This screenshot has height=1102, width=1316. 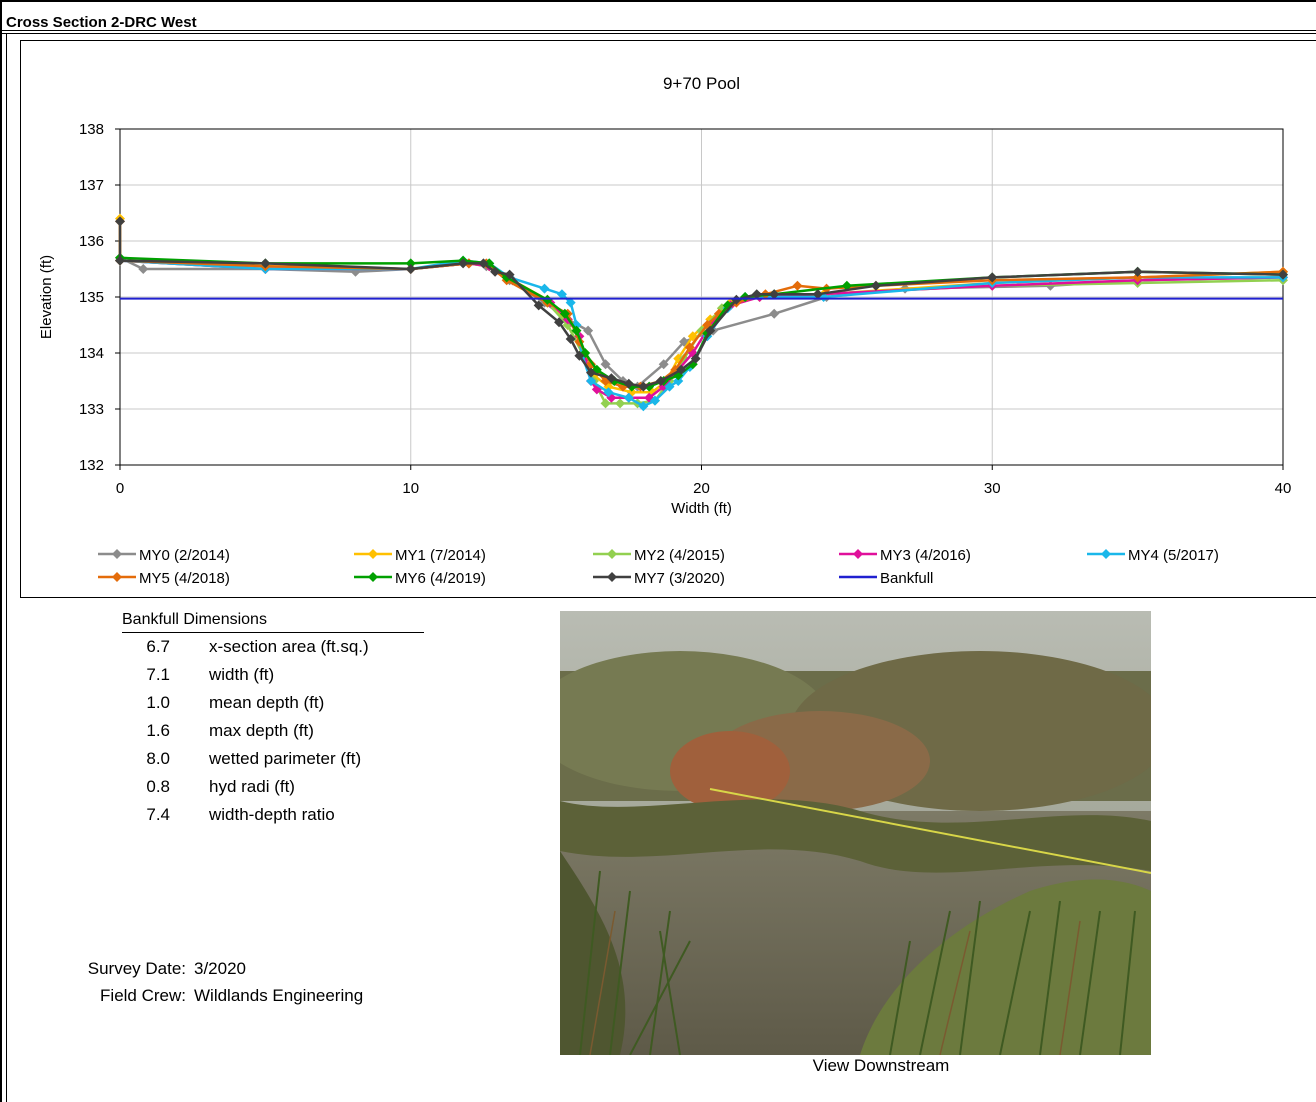 What do you see at coordinates (46, 297) in the screenshot?
I see `y-axis-label: Elevation (ft)` at bounding box center [46, 297].